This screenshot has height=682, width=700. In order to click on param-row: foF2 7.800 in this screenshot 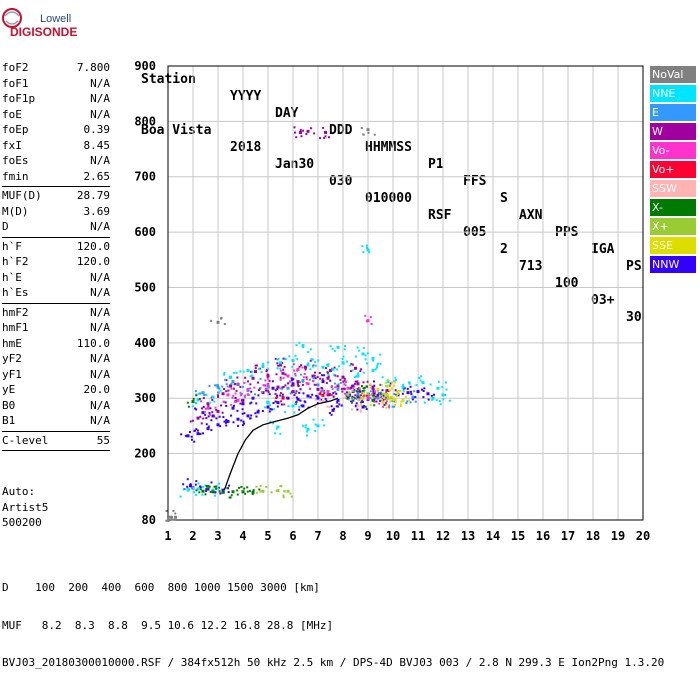, I will do `click(56, 68)`.